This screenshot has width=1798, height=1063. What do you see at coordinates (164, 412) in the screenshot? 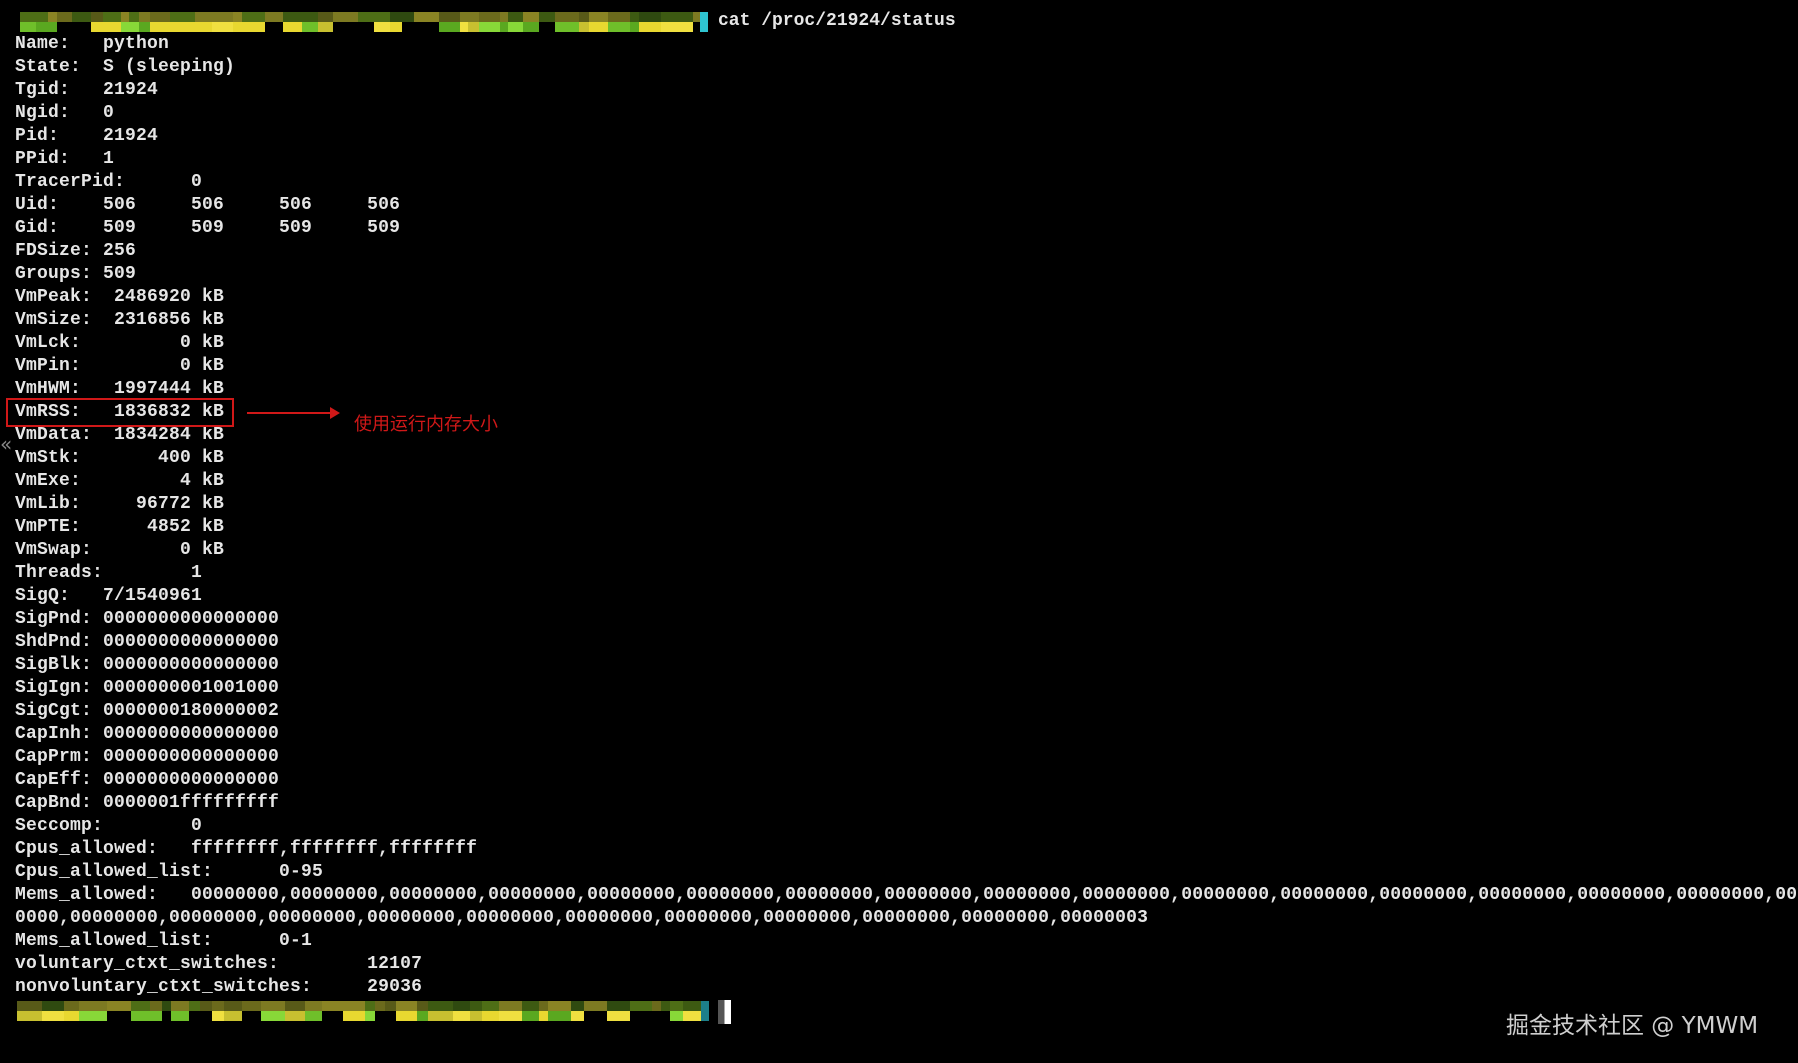
I see `field-value: 1836832 kB` at bounding box center [164, 412].